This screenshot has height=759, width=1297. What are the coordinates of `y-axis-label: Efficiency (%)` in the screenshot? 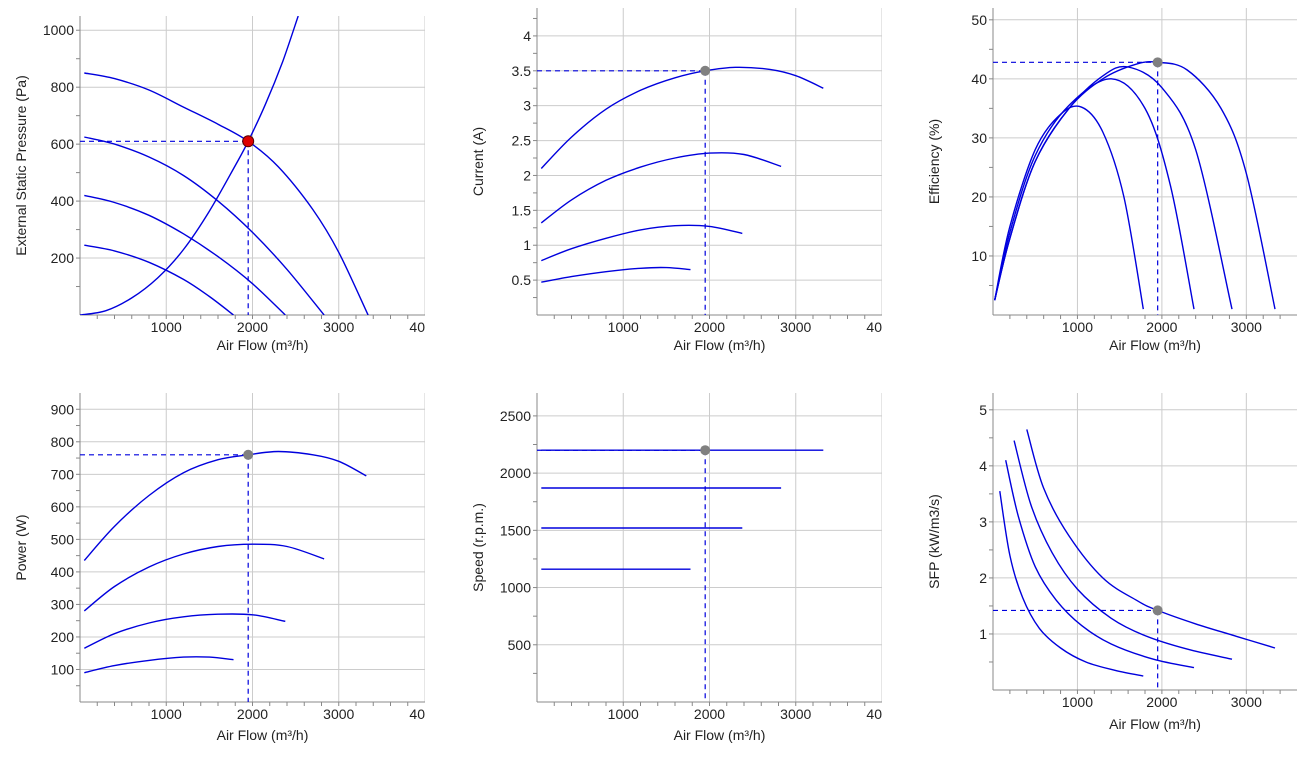 It's located at (934, 161).